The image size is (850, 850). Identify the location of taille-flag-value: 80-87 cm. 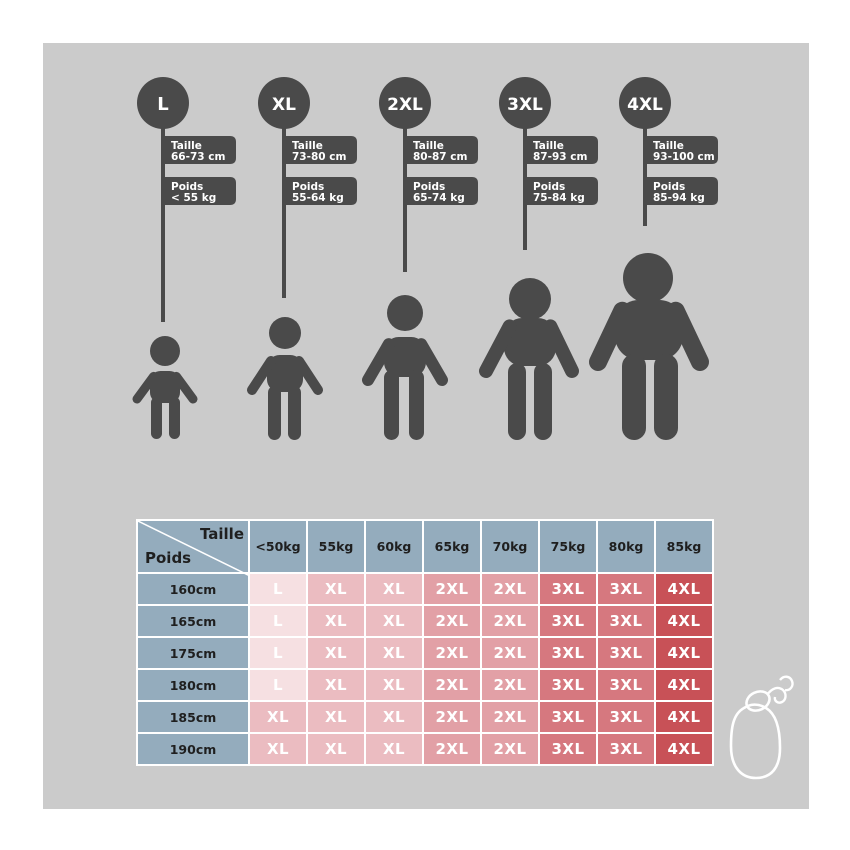
(440, 157).